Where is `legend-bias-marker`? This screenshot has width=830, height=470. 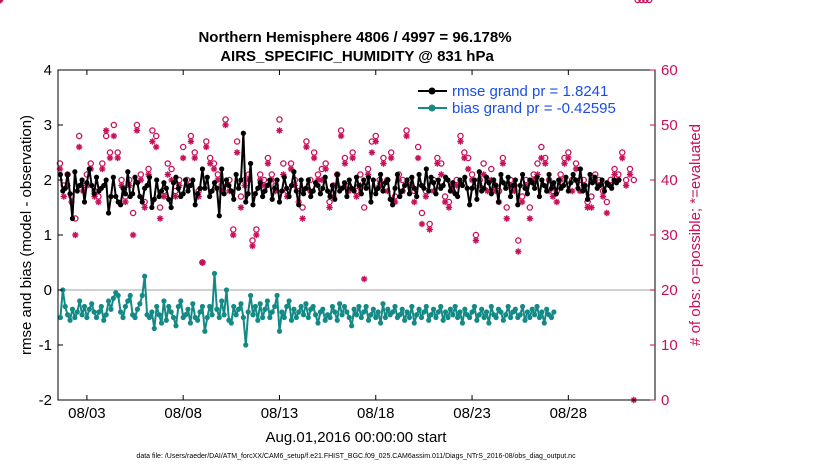 legend-bias-marker is located at coordinates (432, 108).